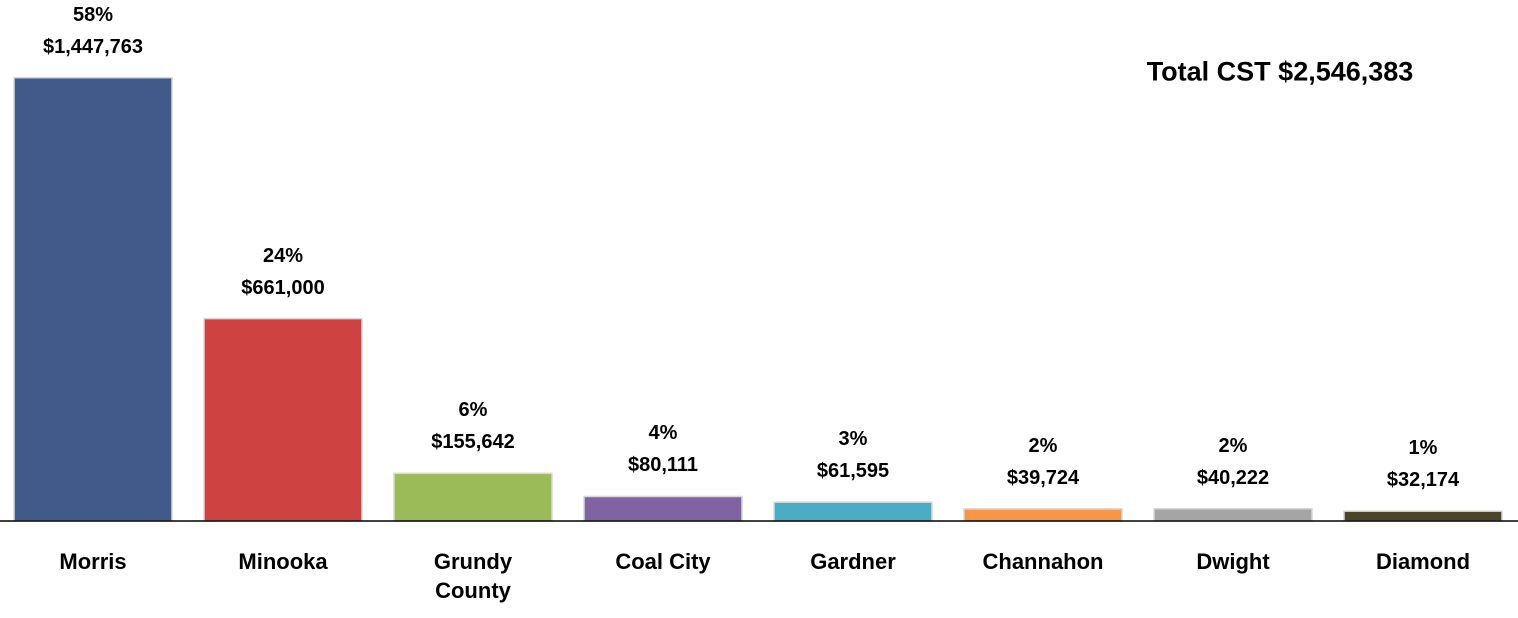 The image size is (1518, 618). Describe the element at coordinates (663, 465) in the screenshot. I see `value-label: $80,111` at that location.